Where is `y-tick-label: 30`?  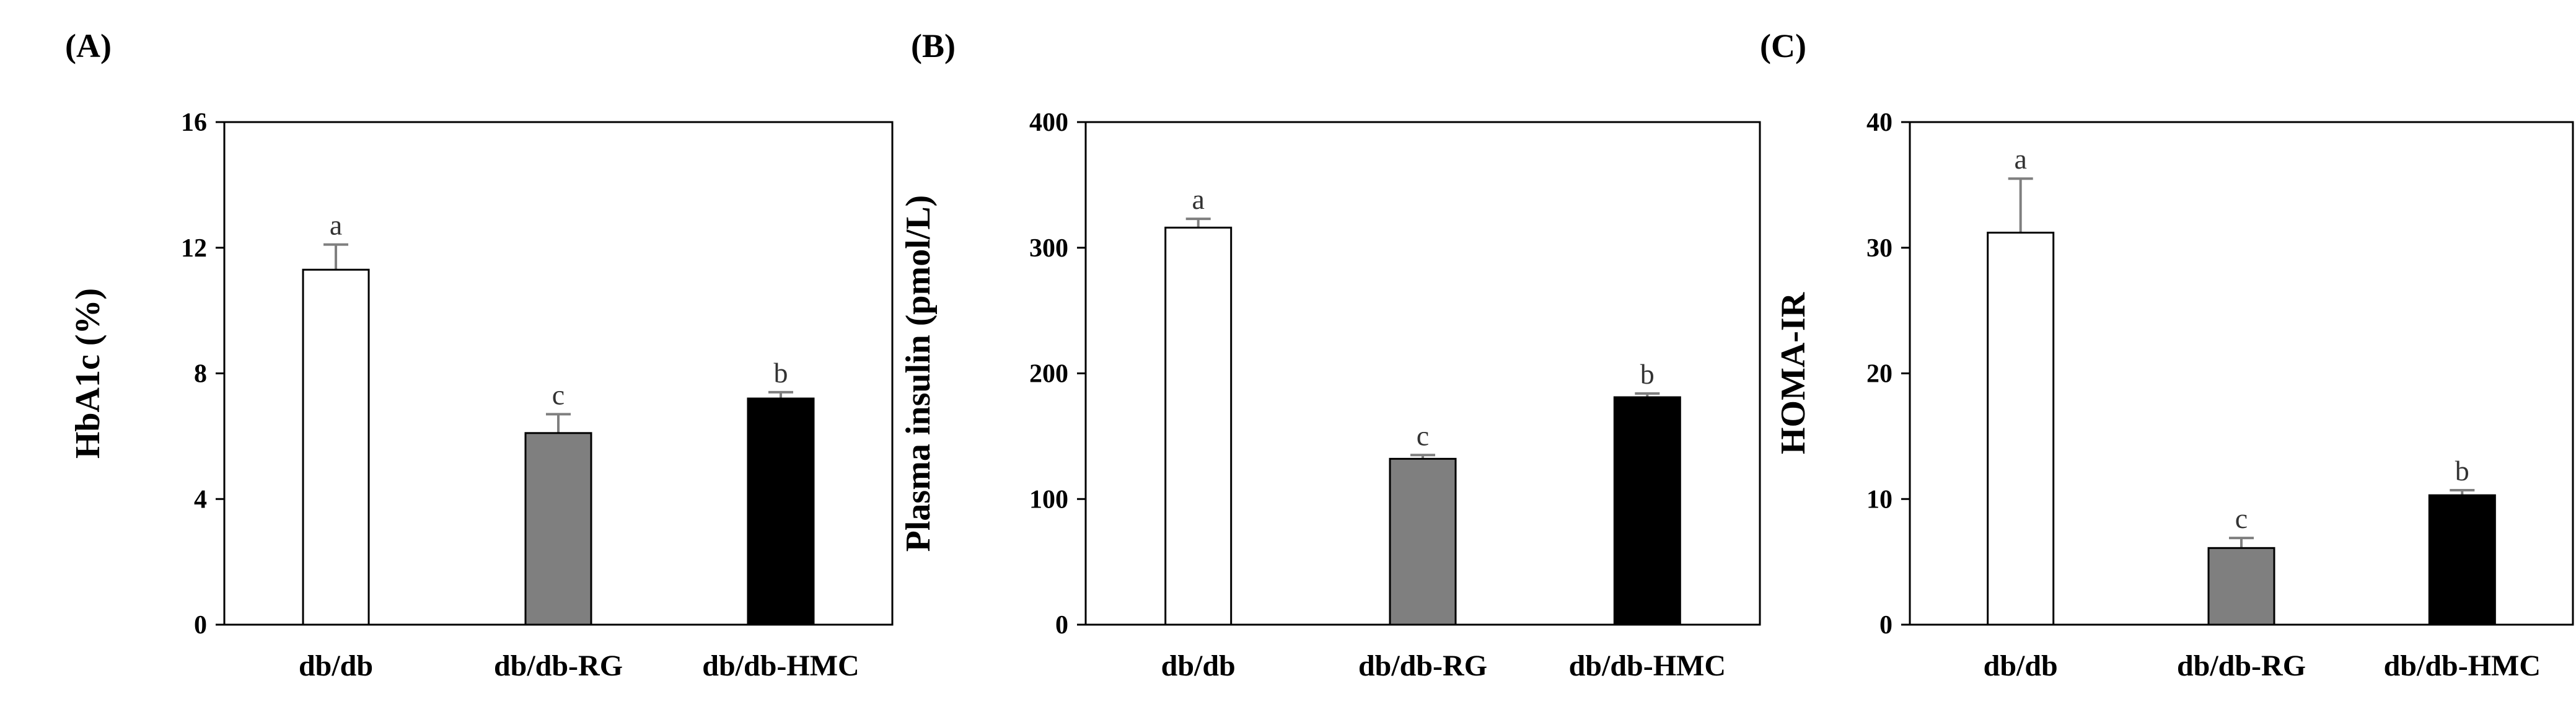
y-tick-label: 30 is located at coordinates (1879, 248).